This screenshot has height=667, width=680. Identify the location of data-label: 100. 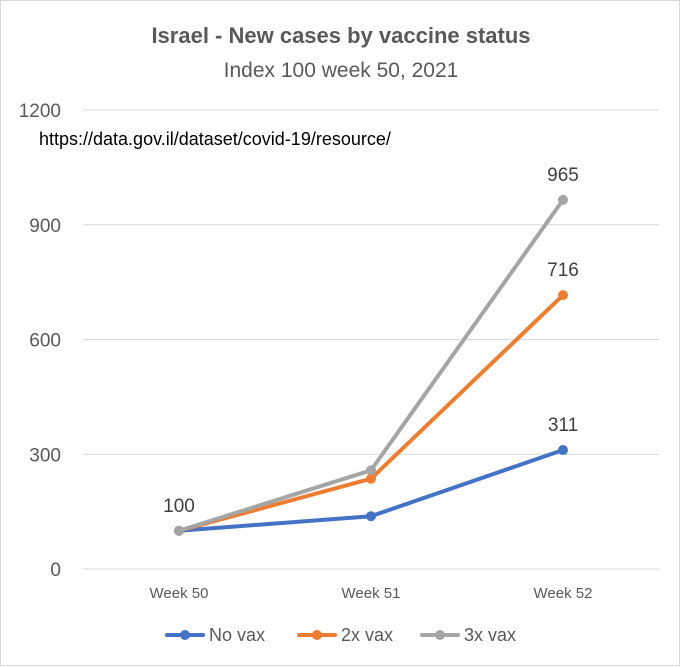
(179, 506).